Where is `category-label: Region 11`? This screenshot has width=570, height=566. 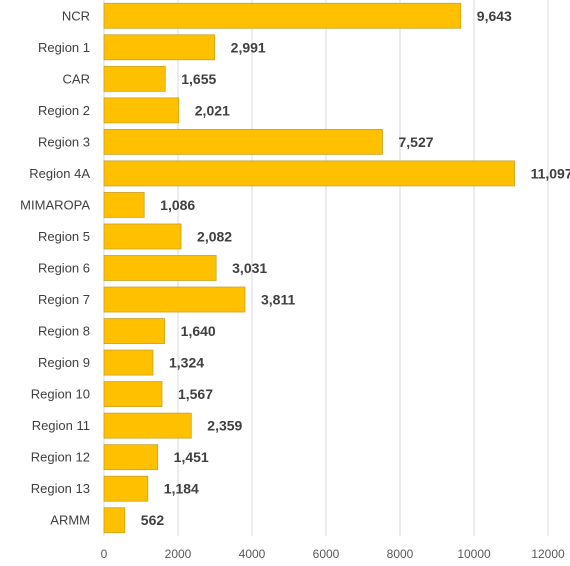
category-label: Region 11 is located at coordinates (61, 425).